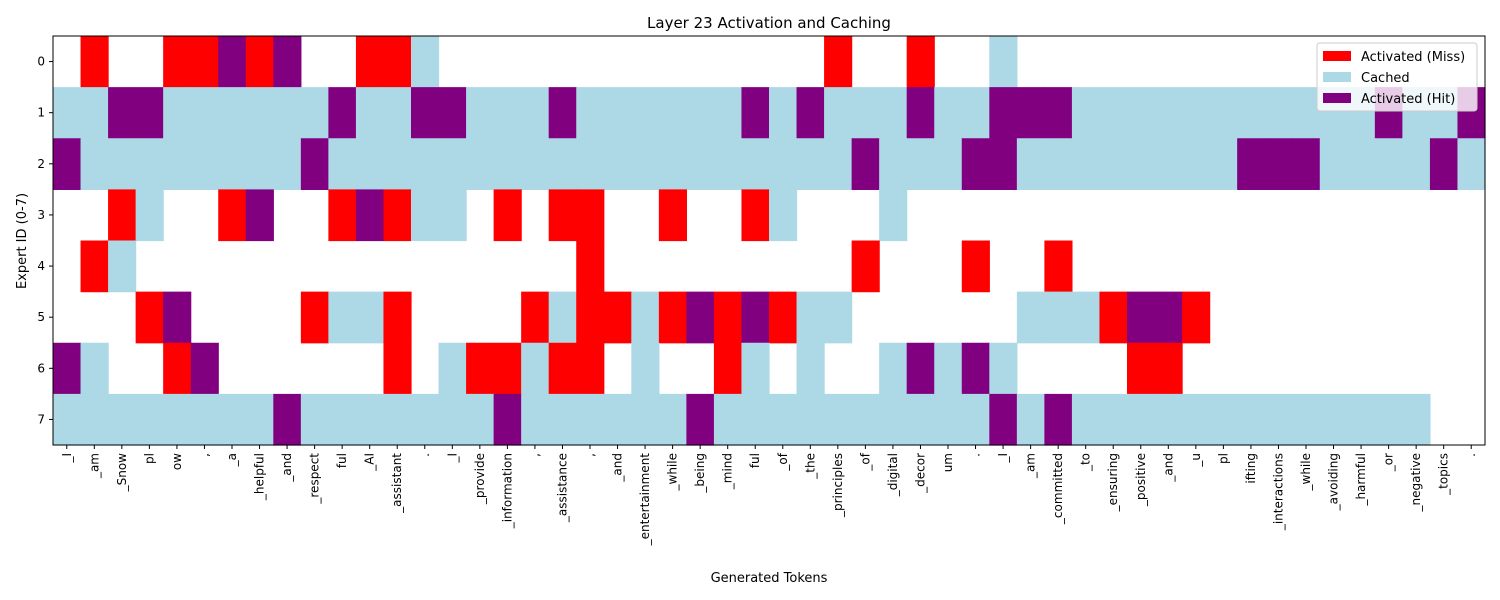  What do you see at coordinates (22, 241) in the screenshot?
I see `y-axis-label: Expert ID (0-7)` at bounding box center [22, 241].